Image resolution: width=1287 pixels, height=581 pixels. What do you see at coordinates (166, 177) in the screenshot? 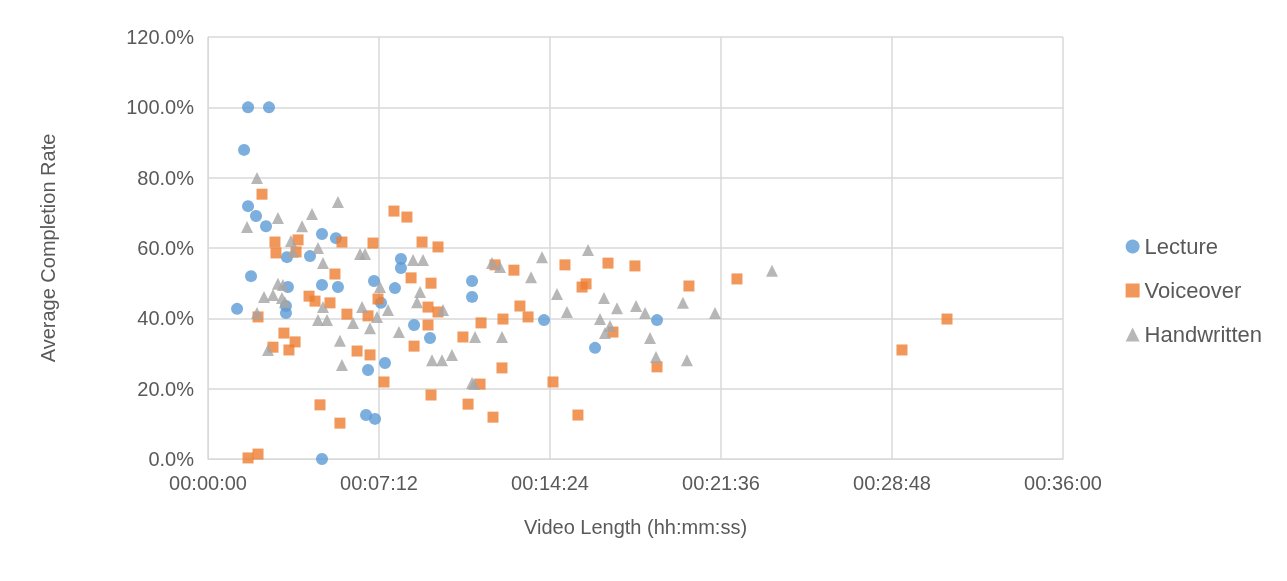
I see `y-tick-label: 80.0%` at bounding box center [166, 177].